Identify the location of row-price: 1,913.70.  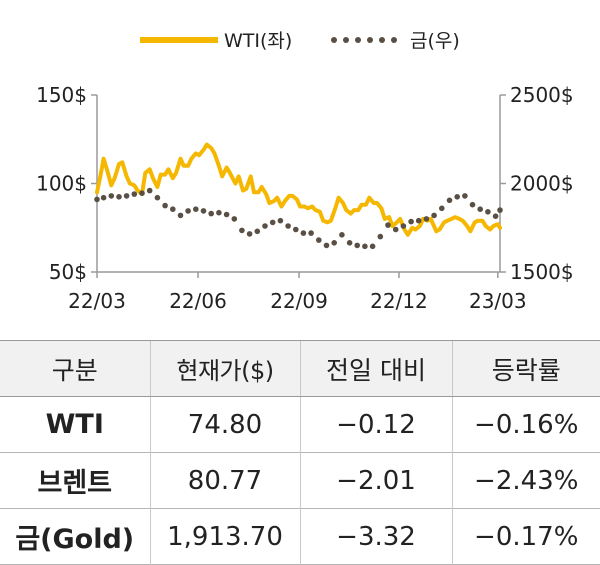
(224, 536).